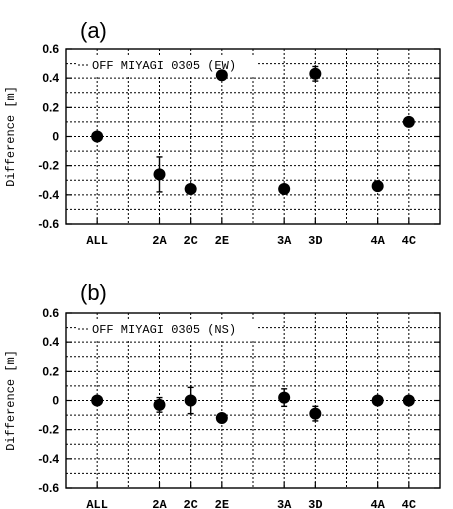 Image resolution: width=453 pixels, height=509 pixels. Describe the element at coordinates (93, 30) in the screenshot. I see `panel-label: (a)` at that location.